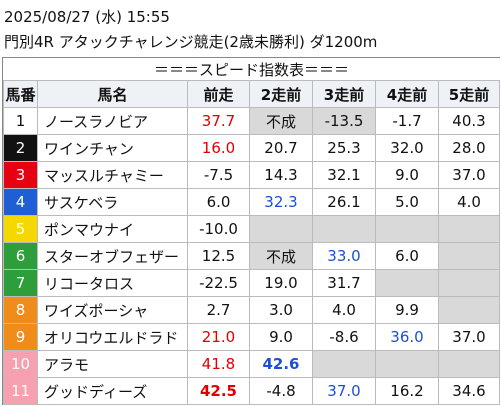  Describe the element at coordinates (218, 283) in the screenshot. I see `speed-index: -22.5` at that location.